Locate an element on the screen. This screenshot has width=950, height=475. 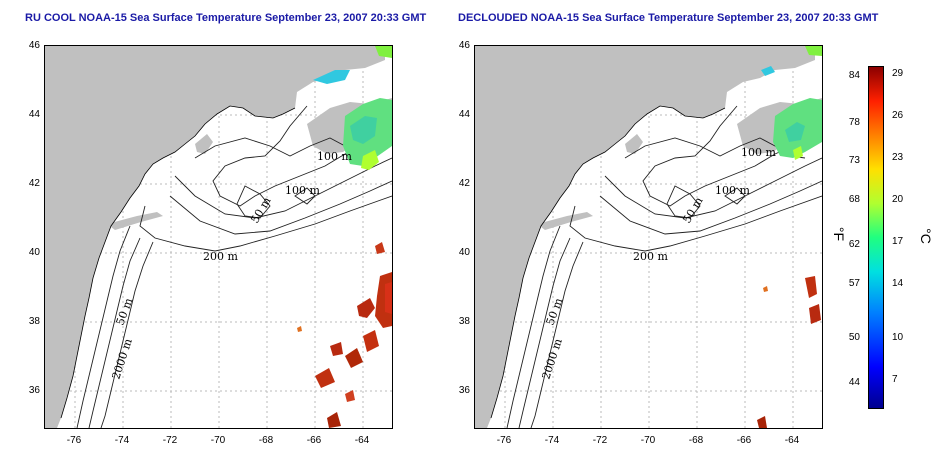
colorbar-f-tick-44: 44 is located at coordinates (854, 382).